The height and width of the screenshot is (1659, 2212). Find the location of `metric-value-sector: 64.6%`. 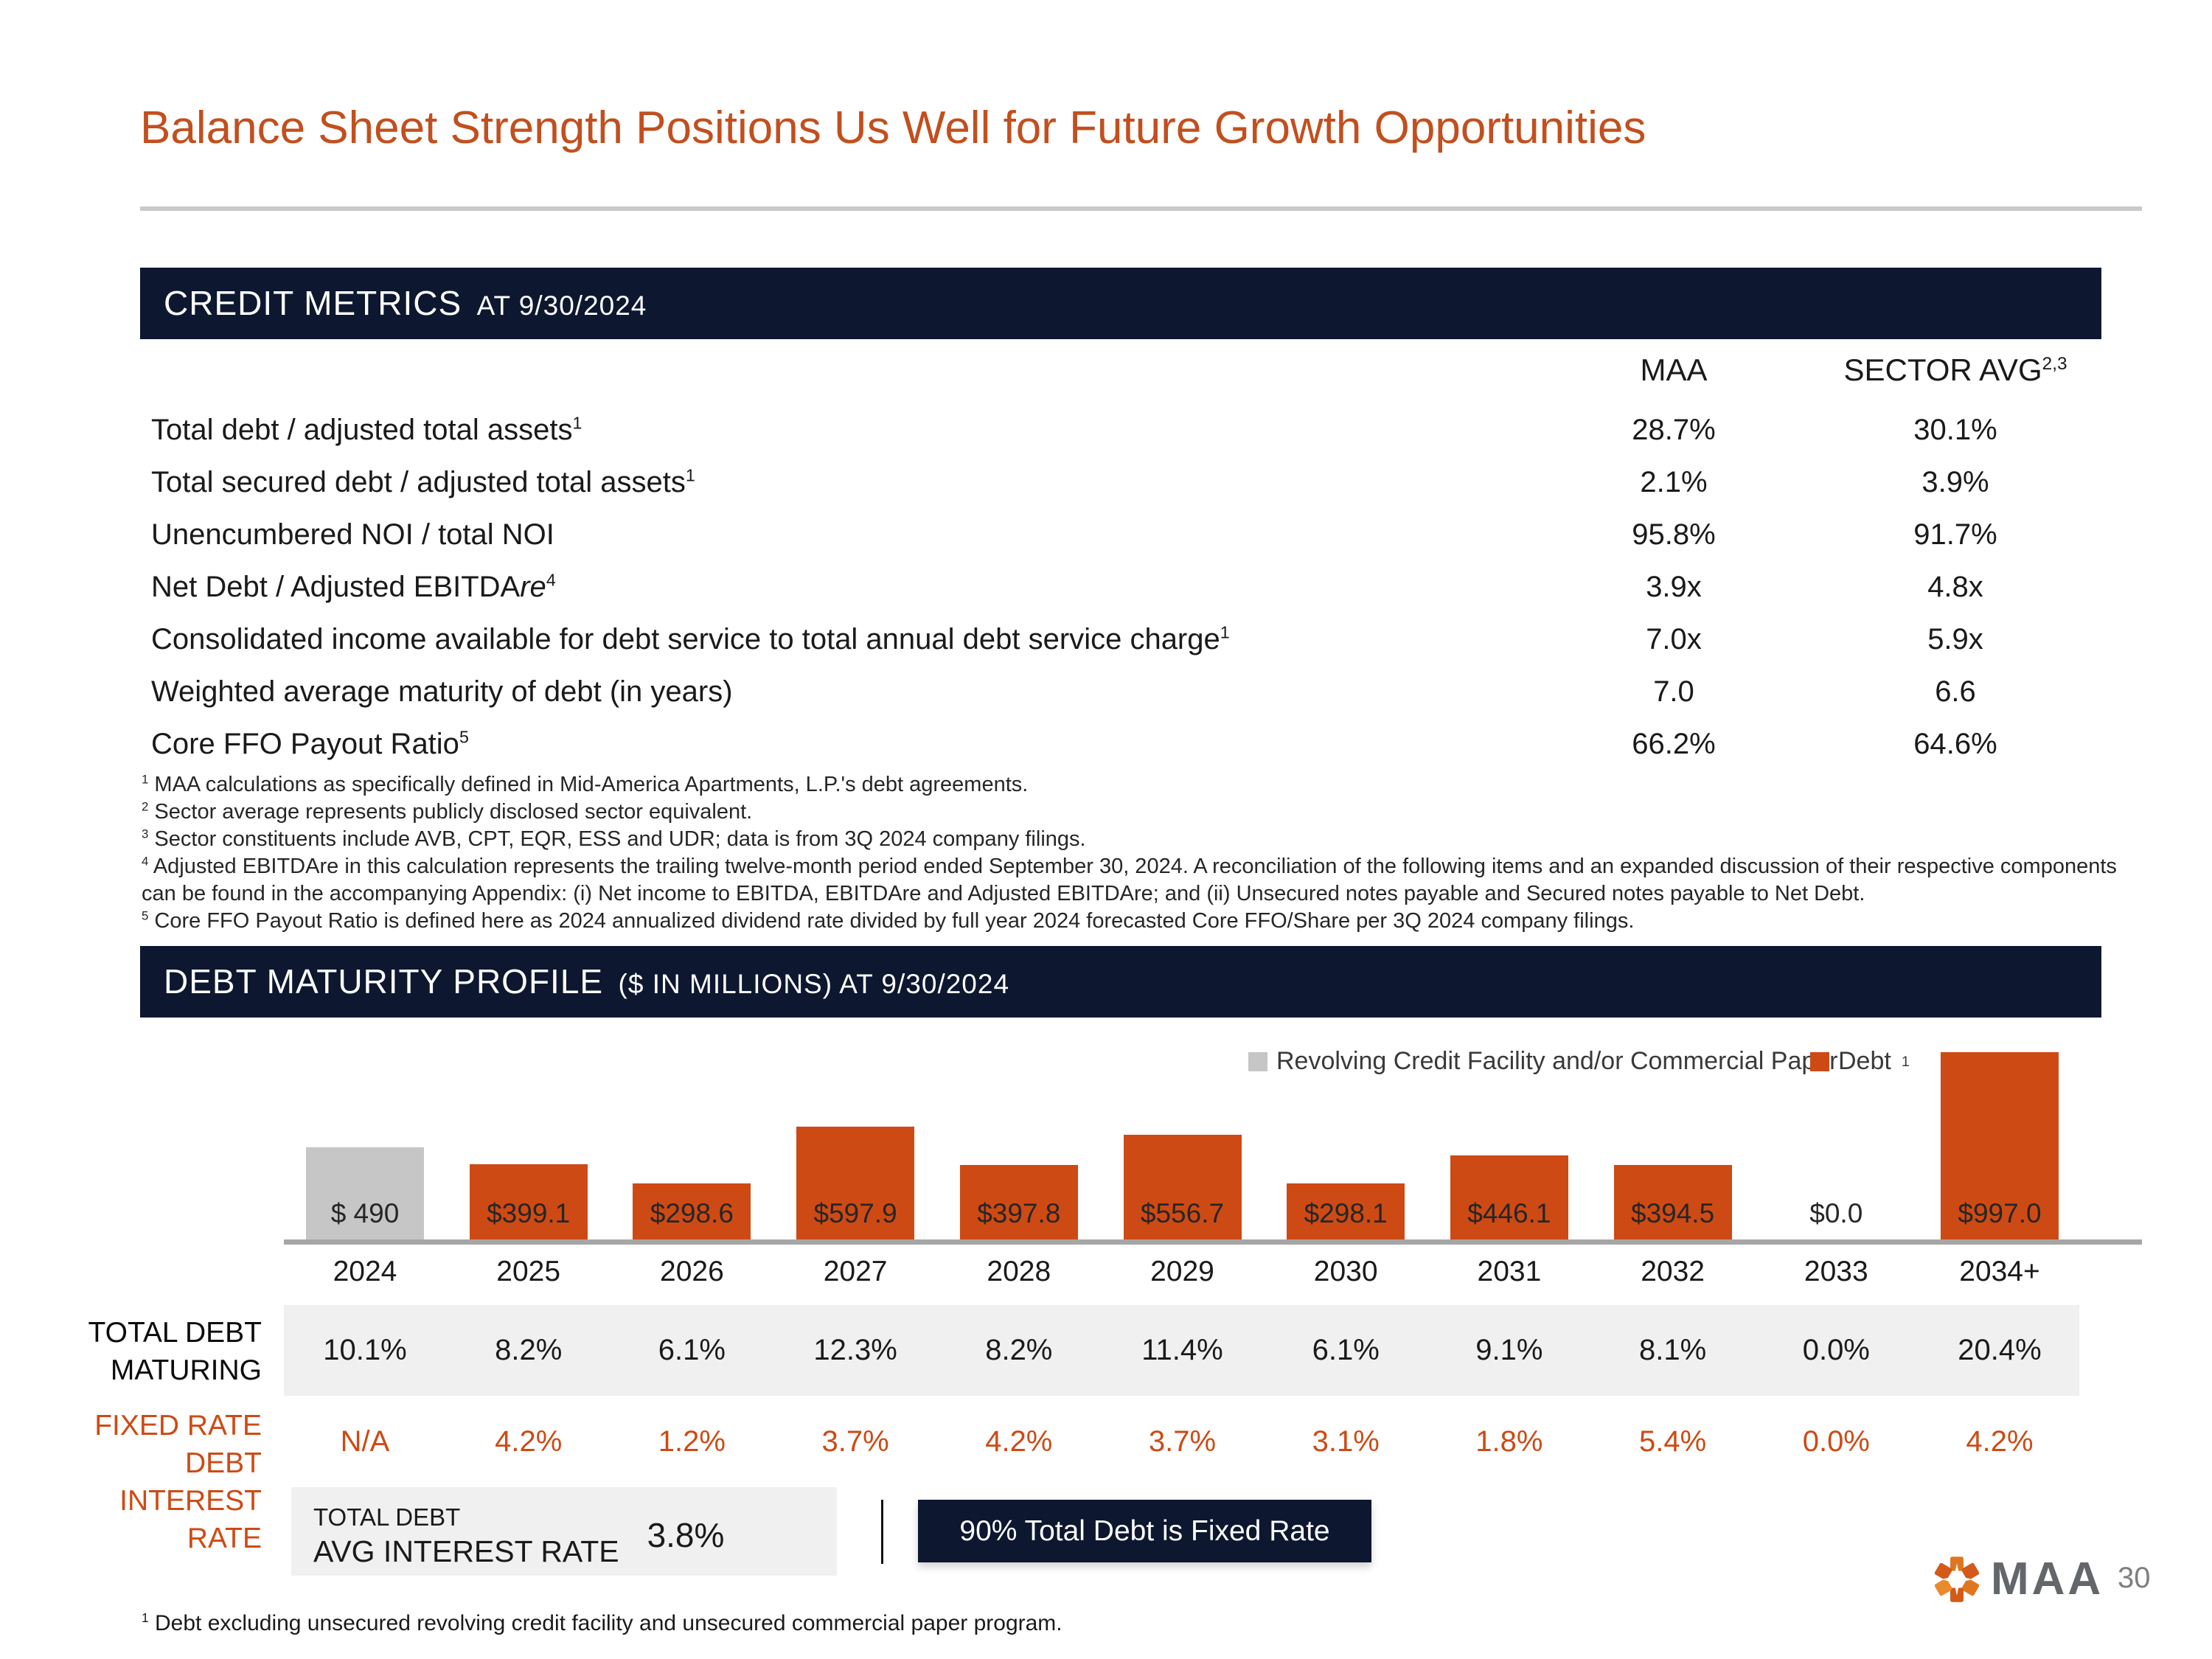

metric-value-sector: 64.6% is located at coordinates (1955, 744).